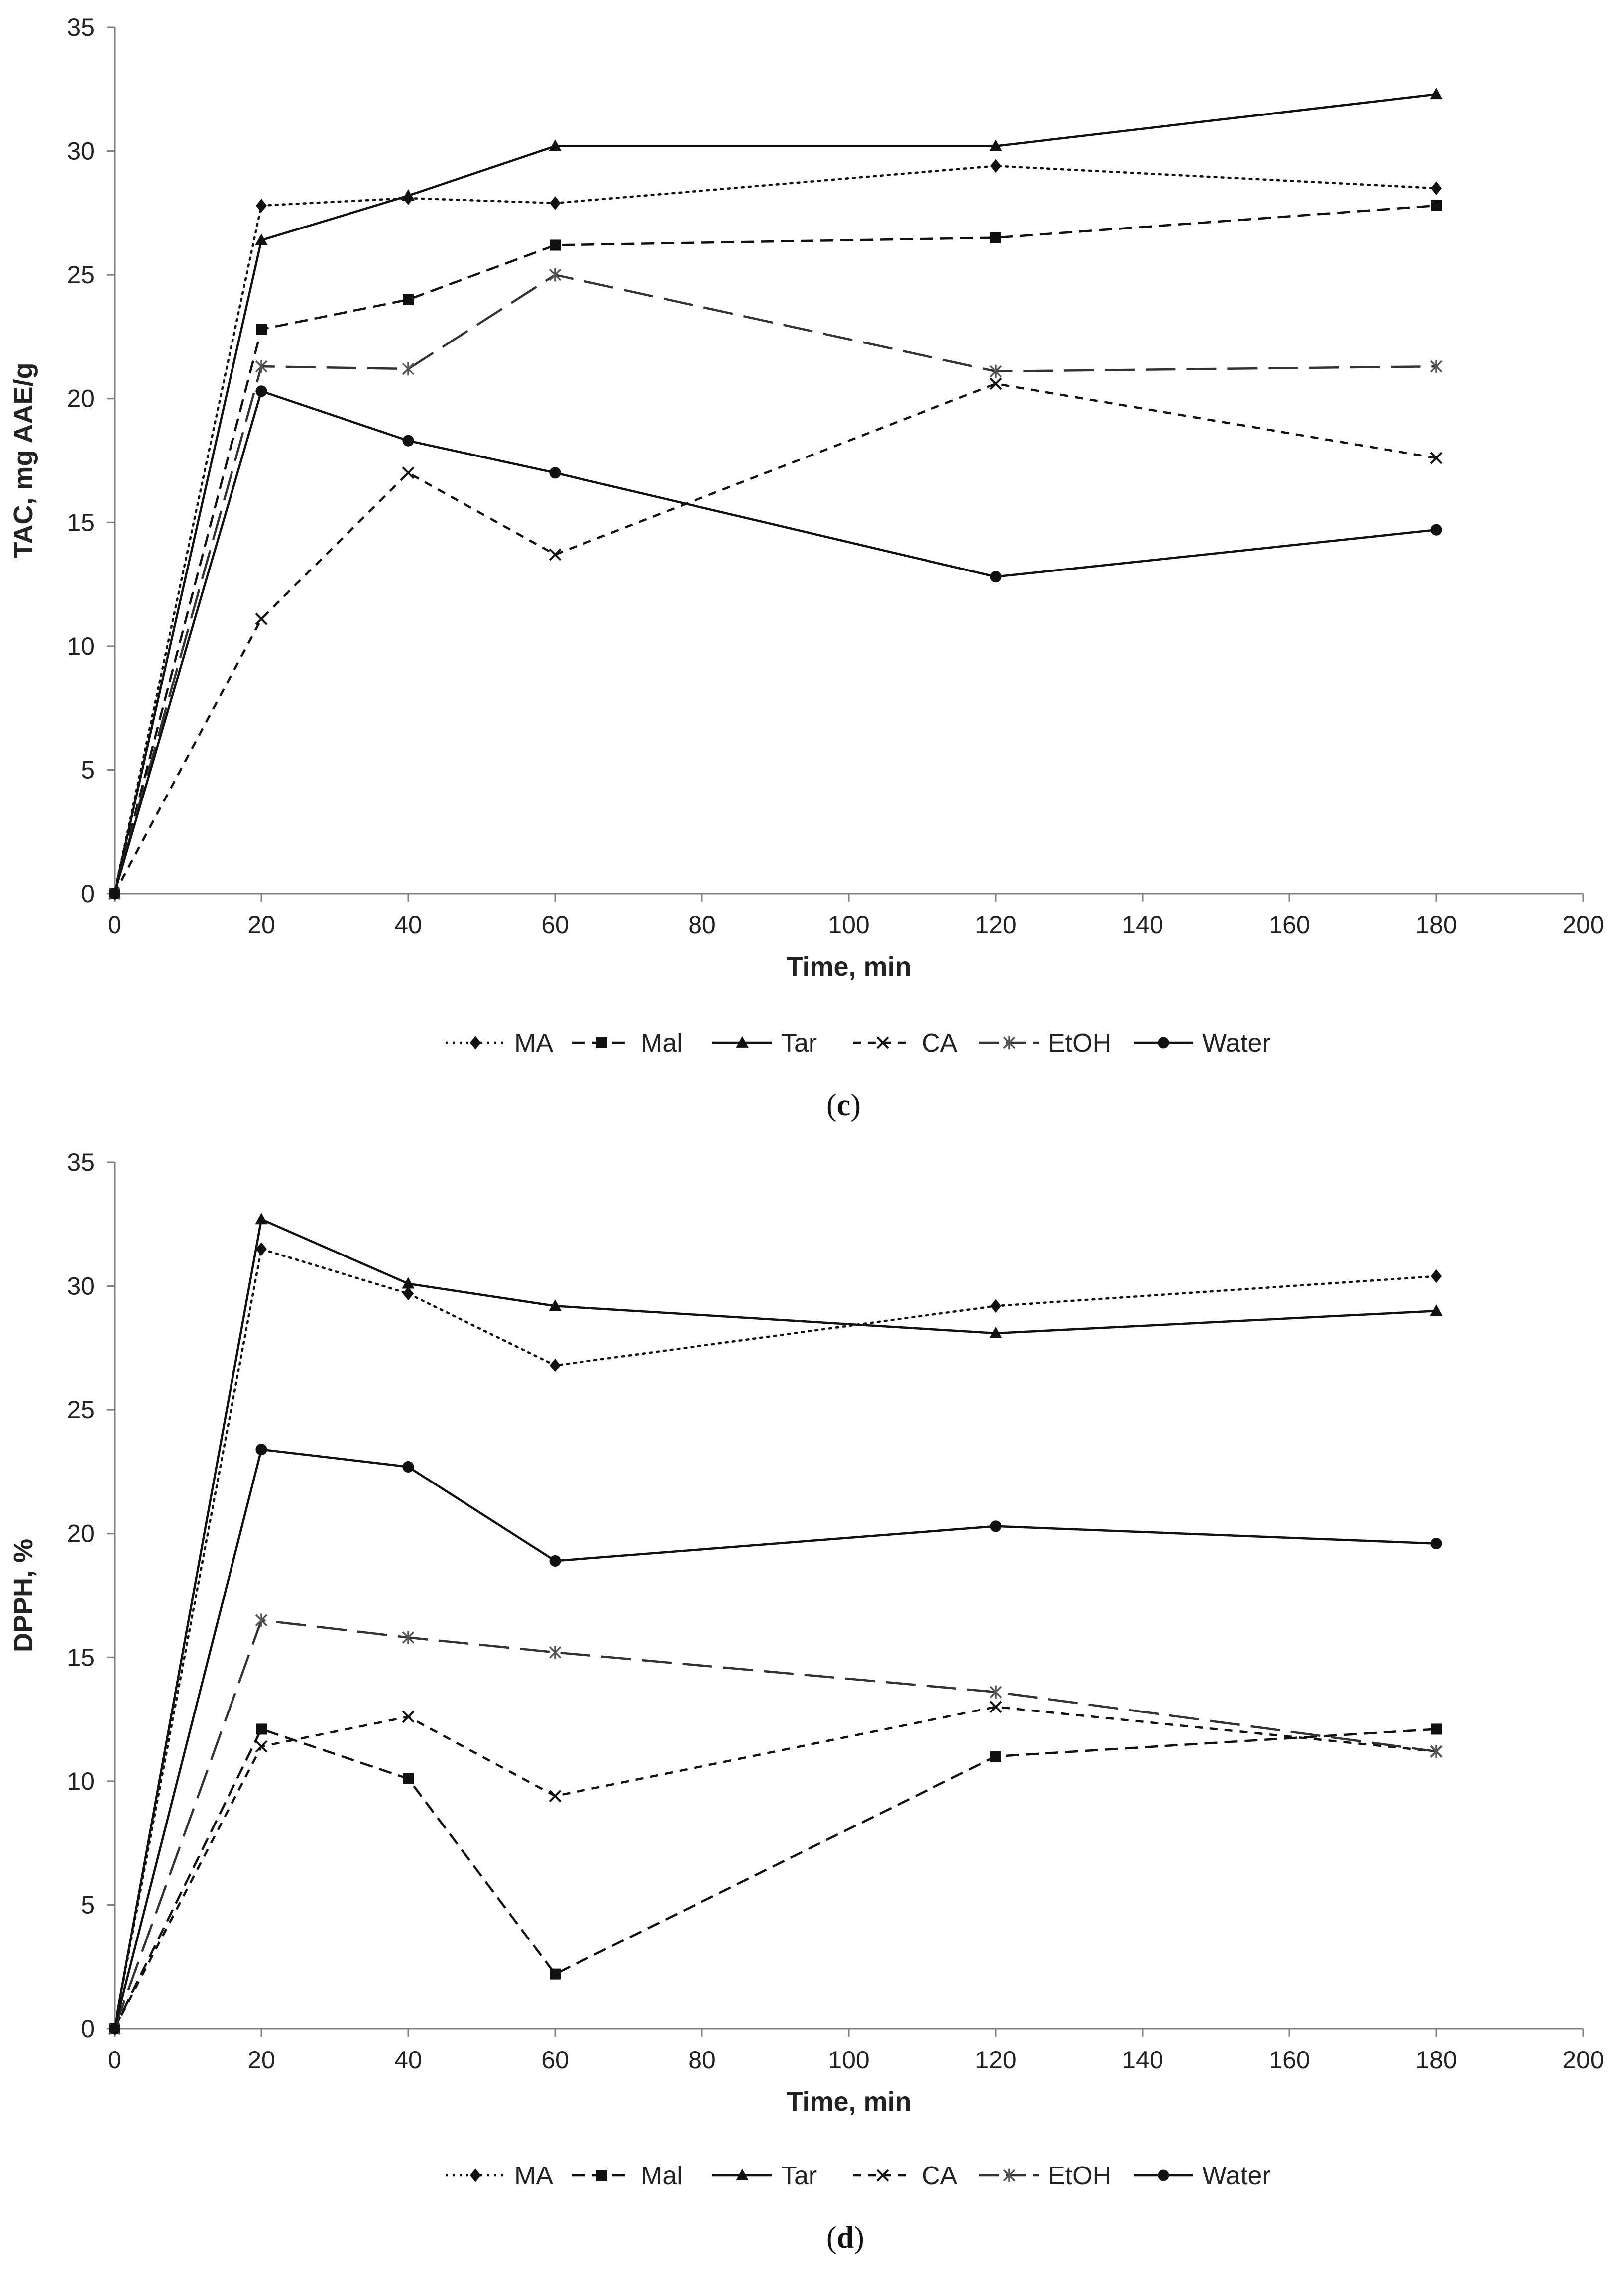 The image size is (1624, 2281). Describe the element at coordinates (765, 2176) in the screenshot. I see `legend-item-tar: Tar` at that location.